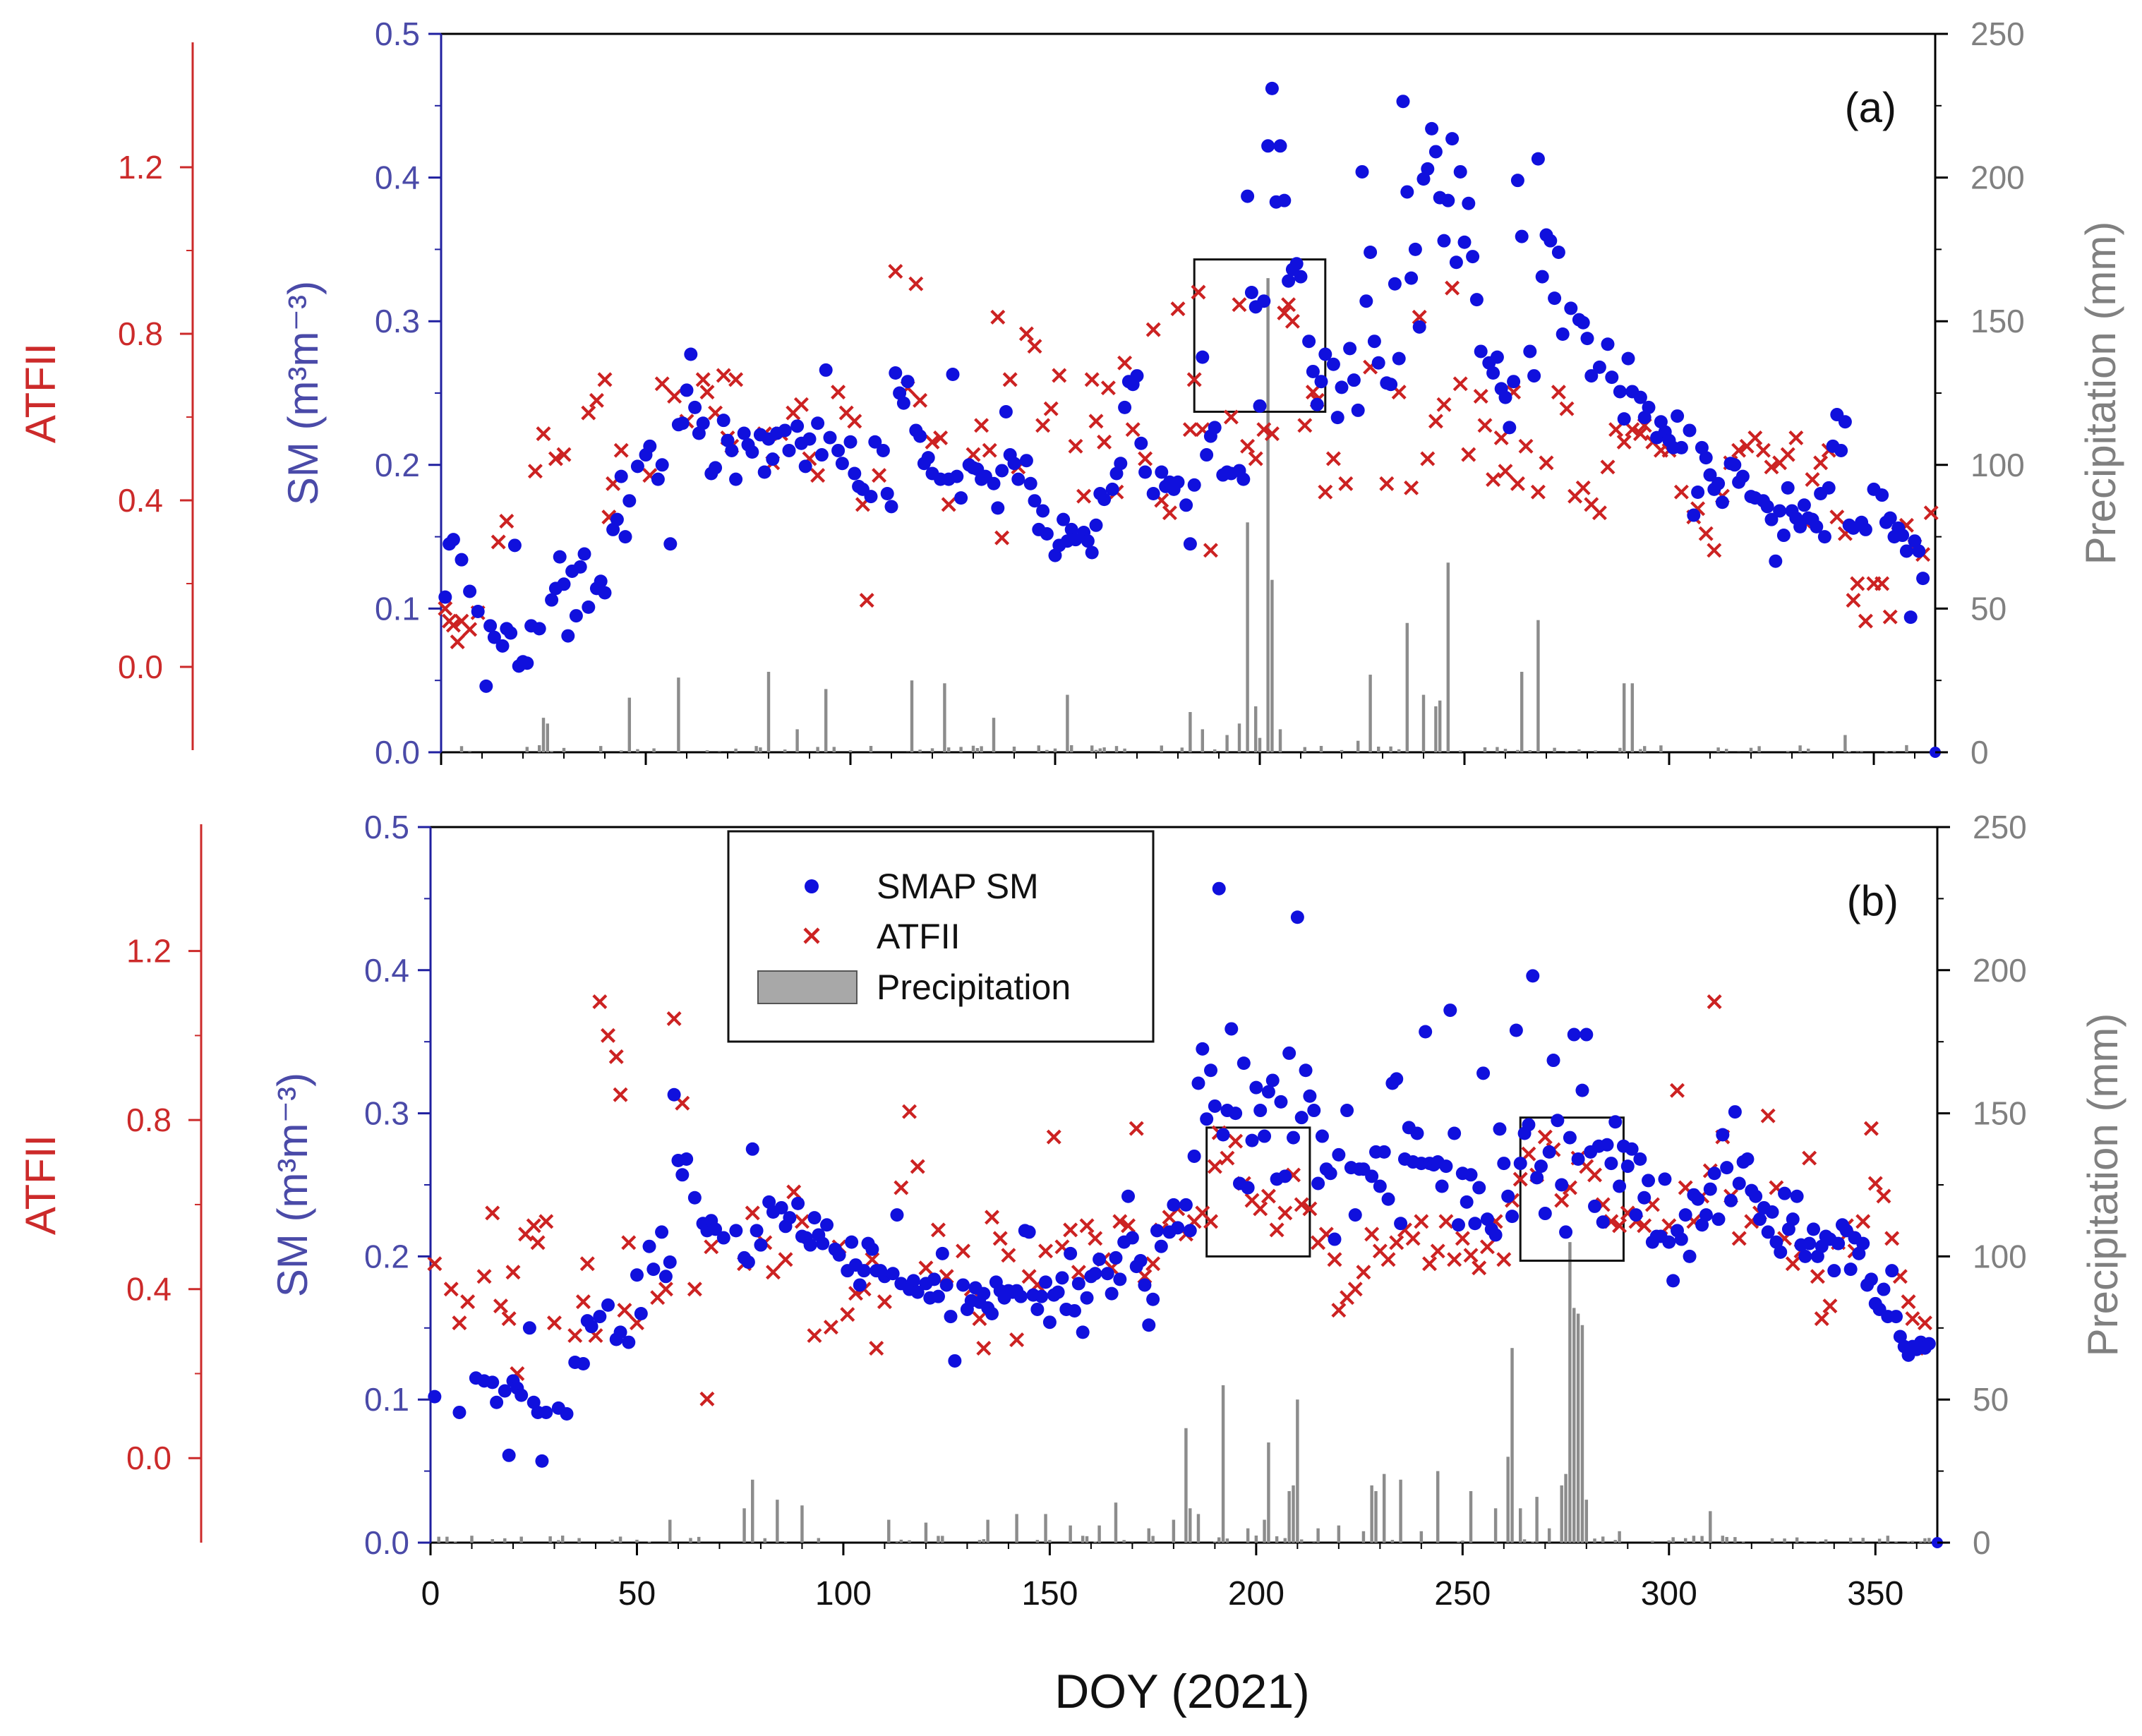 The image size is (2142, 1736). Describe the element at coordinates (1998, 321) in the screenshot. I see `precip-tick-label: 150` at that location.